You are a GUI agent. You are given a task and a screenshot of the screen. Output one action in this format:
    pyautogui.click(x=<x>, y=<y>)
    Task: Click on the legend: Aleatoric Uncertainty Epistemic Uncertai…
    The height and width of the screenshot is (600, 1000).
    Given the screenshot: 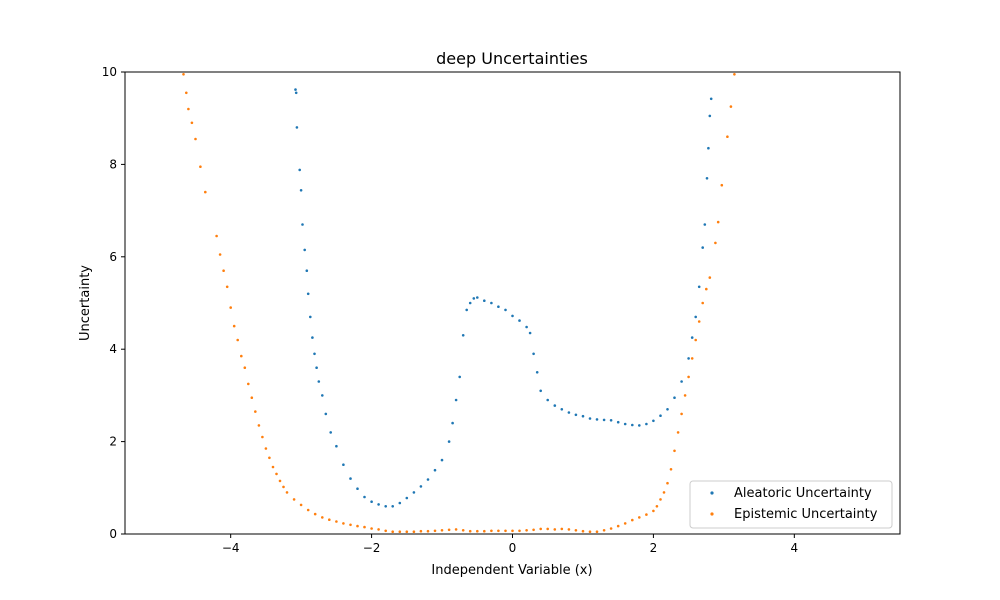 What is the action you would take?
    pyautogui.click(x=791, y=504)
    